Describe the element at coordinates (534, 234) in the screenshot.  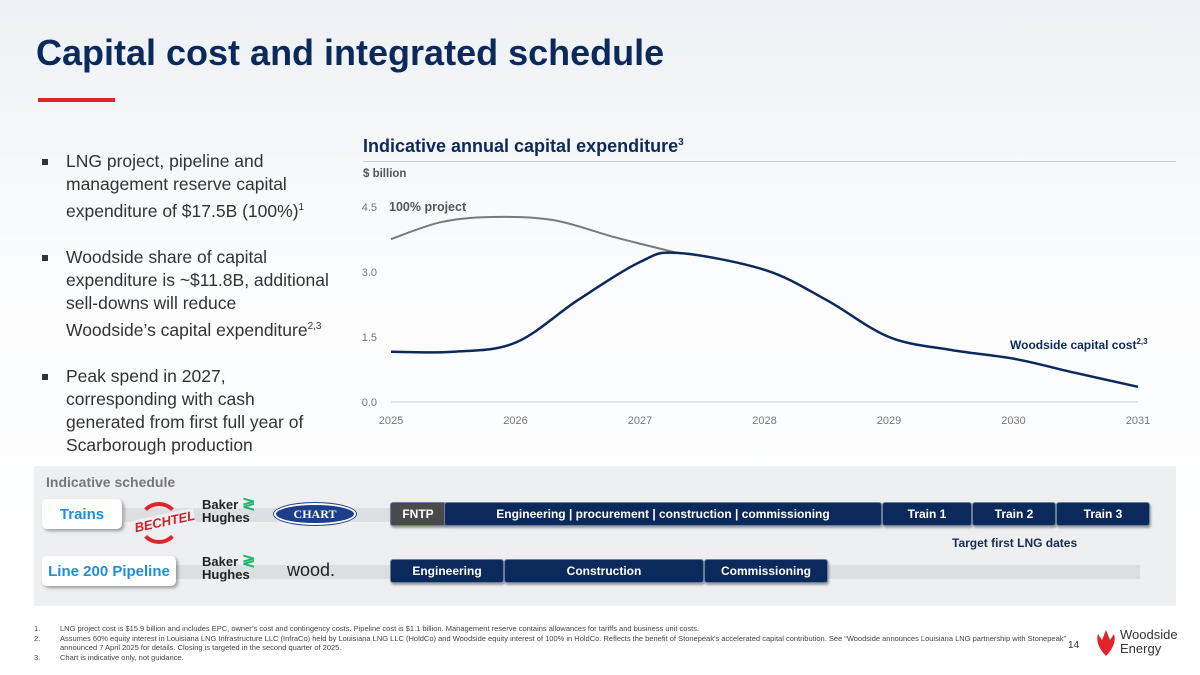
I see `project-100-line` at that location.